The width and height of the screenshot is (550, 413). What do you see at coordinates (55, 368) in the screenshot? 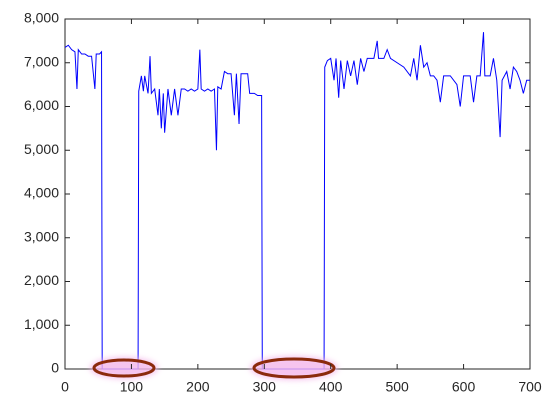
I see `y-tick-label: 0` at bounding box center [55, 368].